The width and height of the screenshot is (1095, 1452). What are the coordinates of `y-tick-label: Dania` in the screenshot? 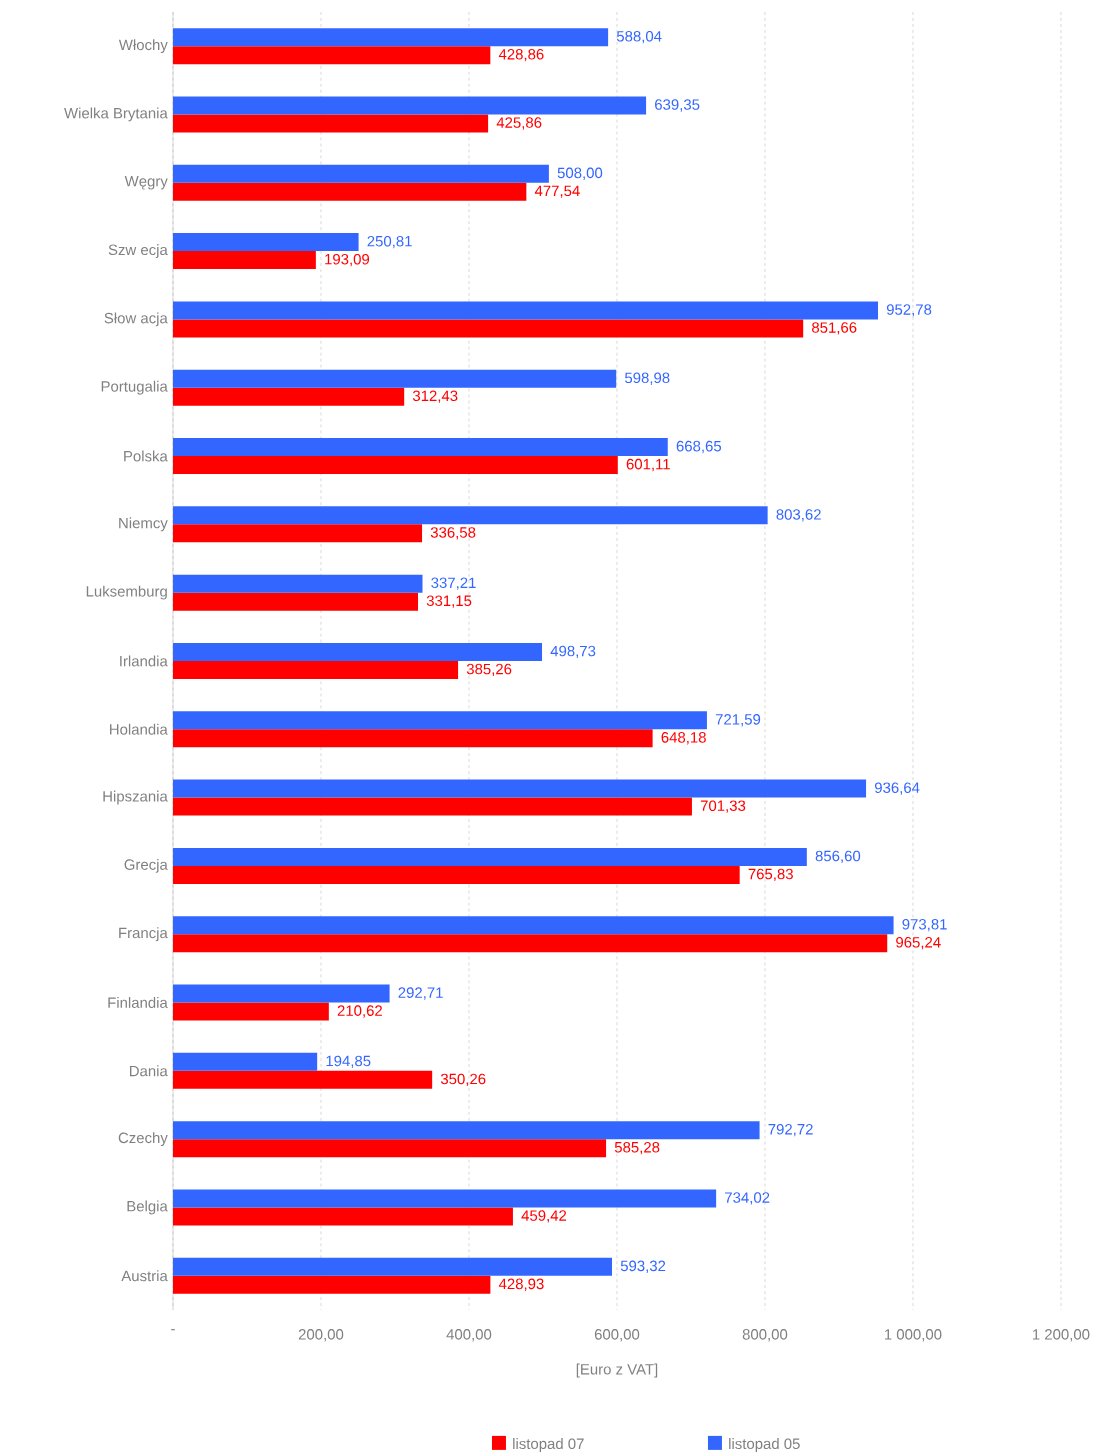 It's located at (148, 1071).